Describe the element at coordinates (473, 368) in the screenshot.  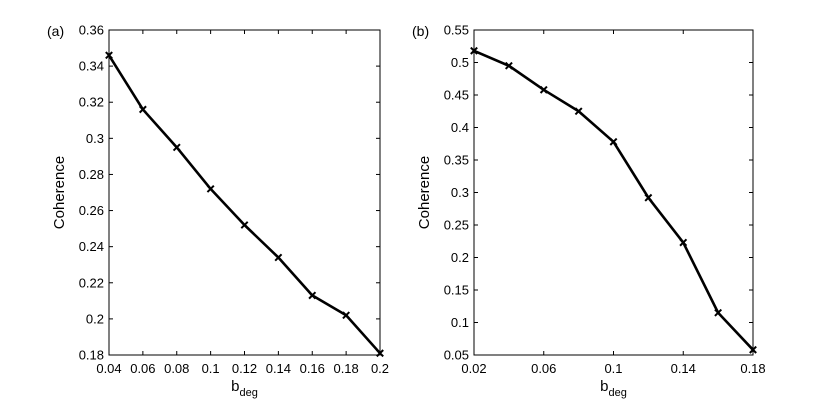
I see `x-tick-label: 0.02` at that location.